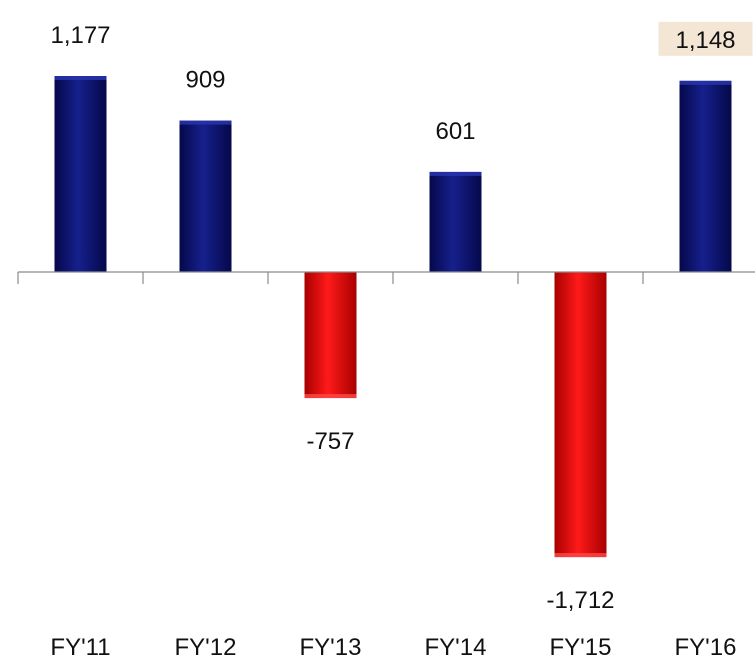  What do you see at coordinates (206, 647) in the screenshot?
I see `category-label: FY'12` at bounding box center [206, 647].